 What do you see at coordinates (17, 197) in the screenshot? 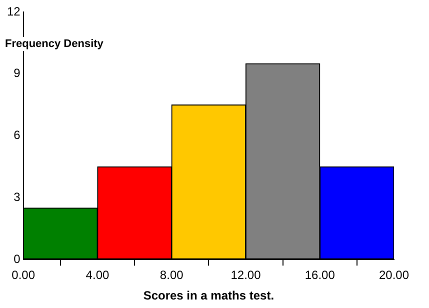
I see `y-tick-label: 3` at bounding box center [17, 197].